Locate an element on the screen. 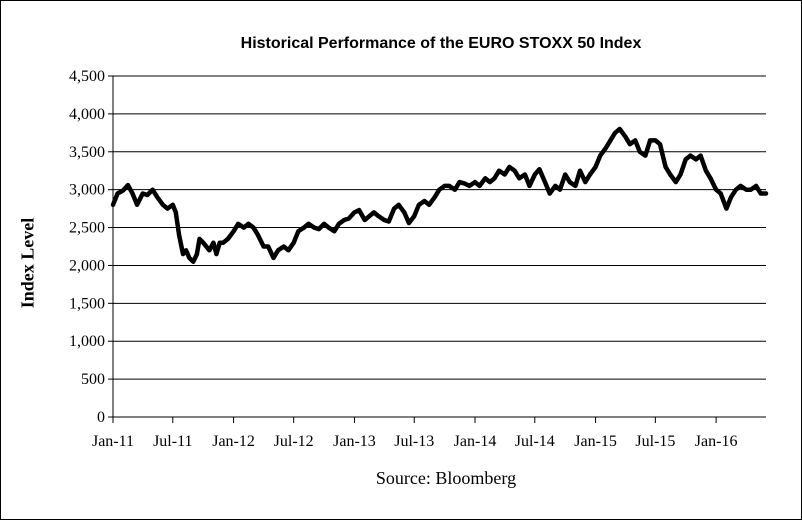 This screenshot has height=520, width=802. x-tick-label: Jul-15 is located at coordinates (655, 441).